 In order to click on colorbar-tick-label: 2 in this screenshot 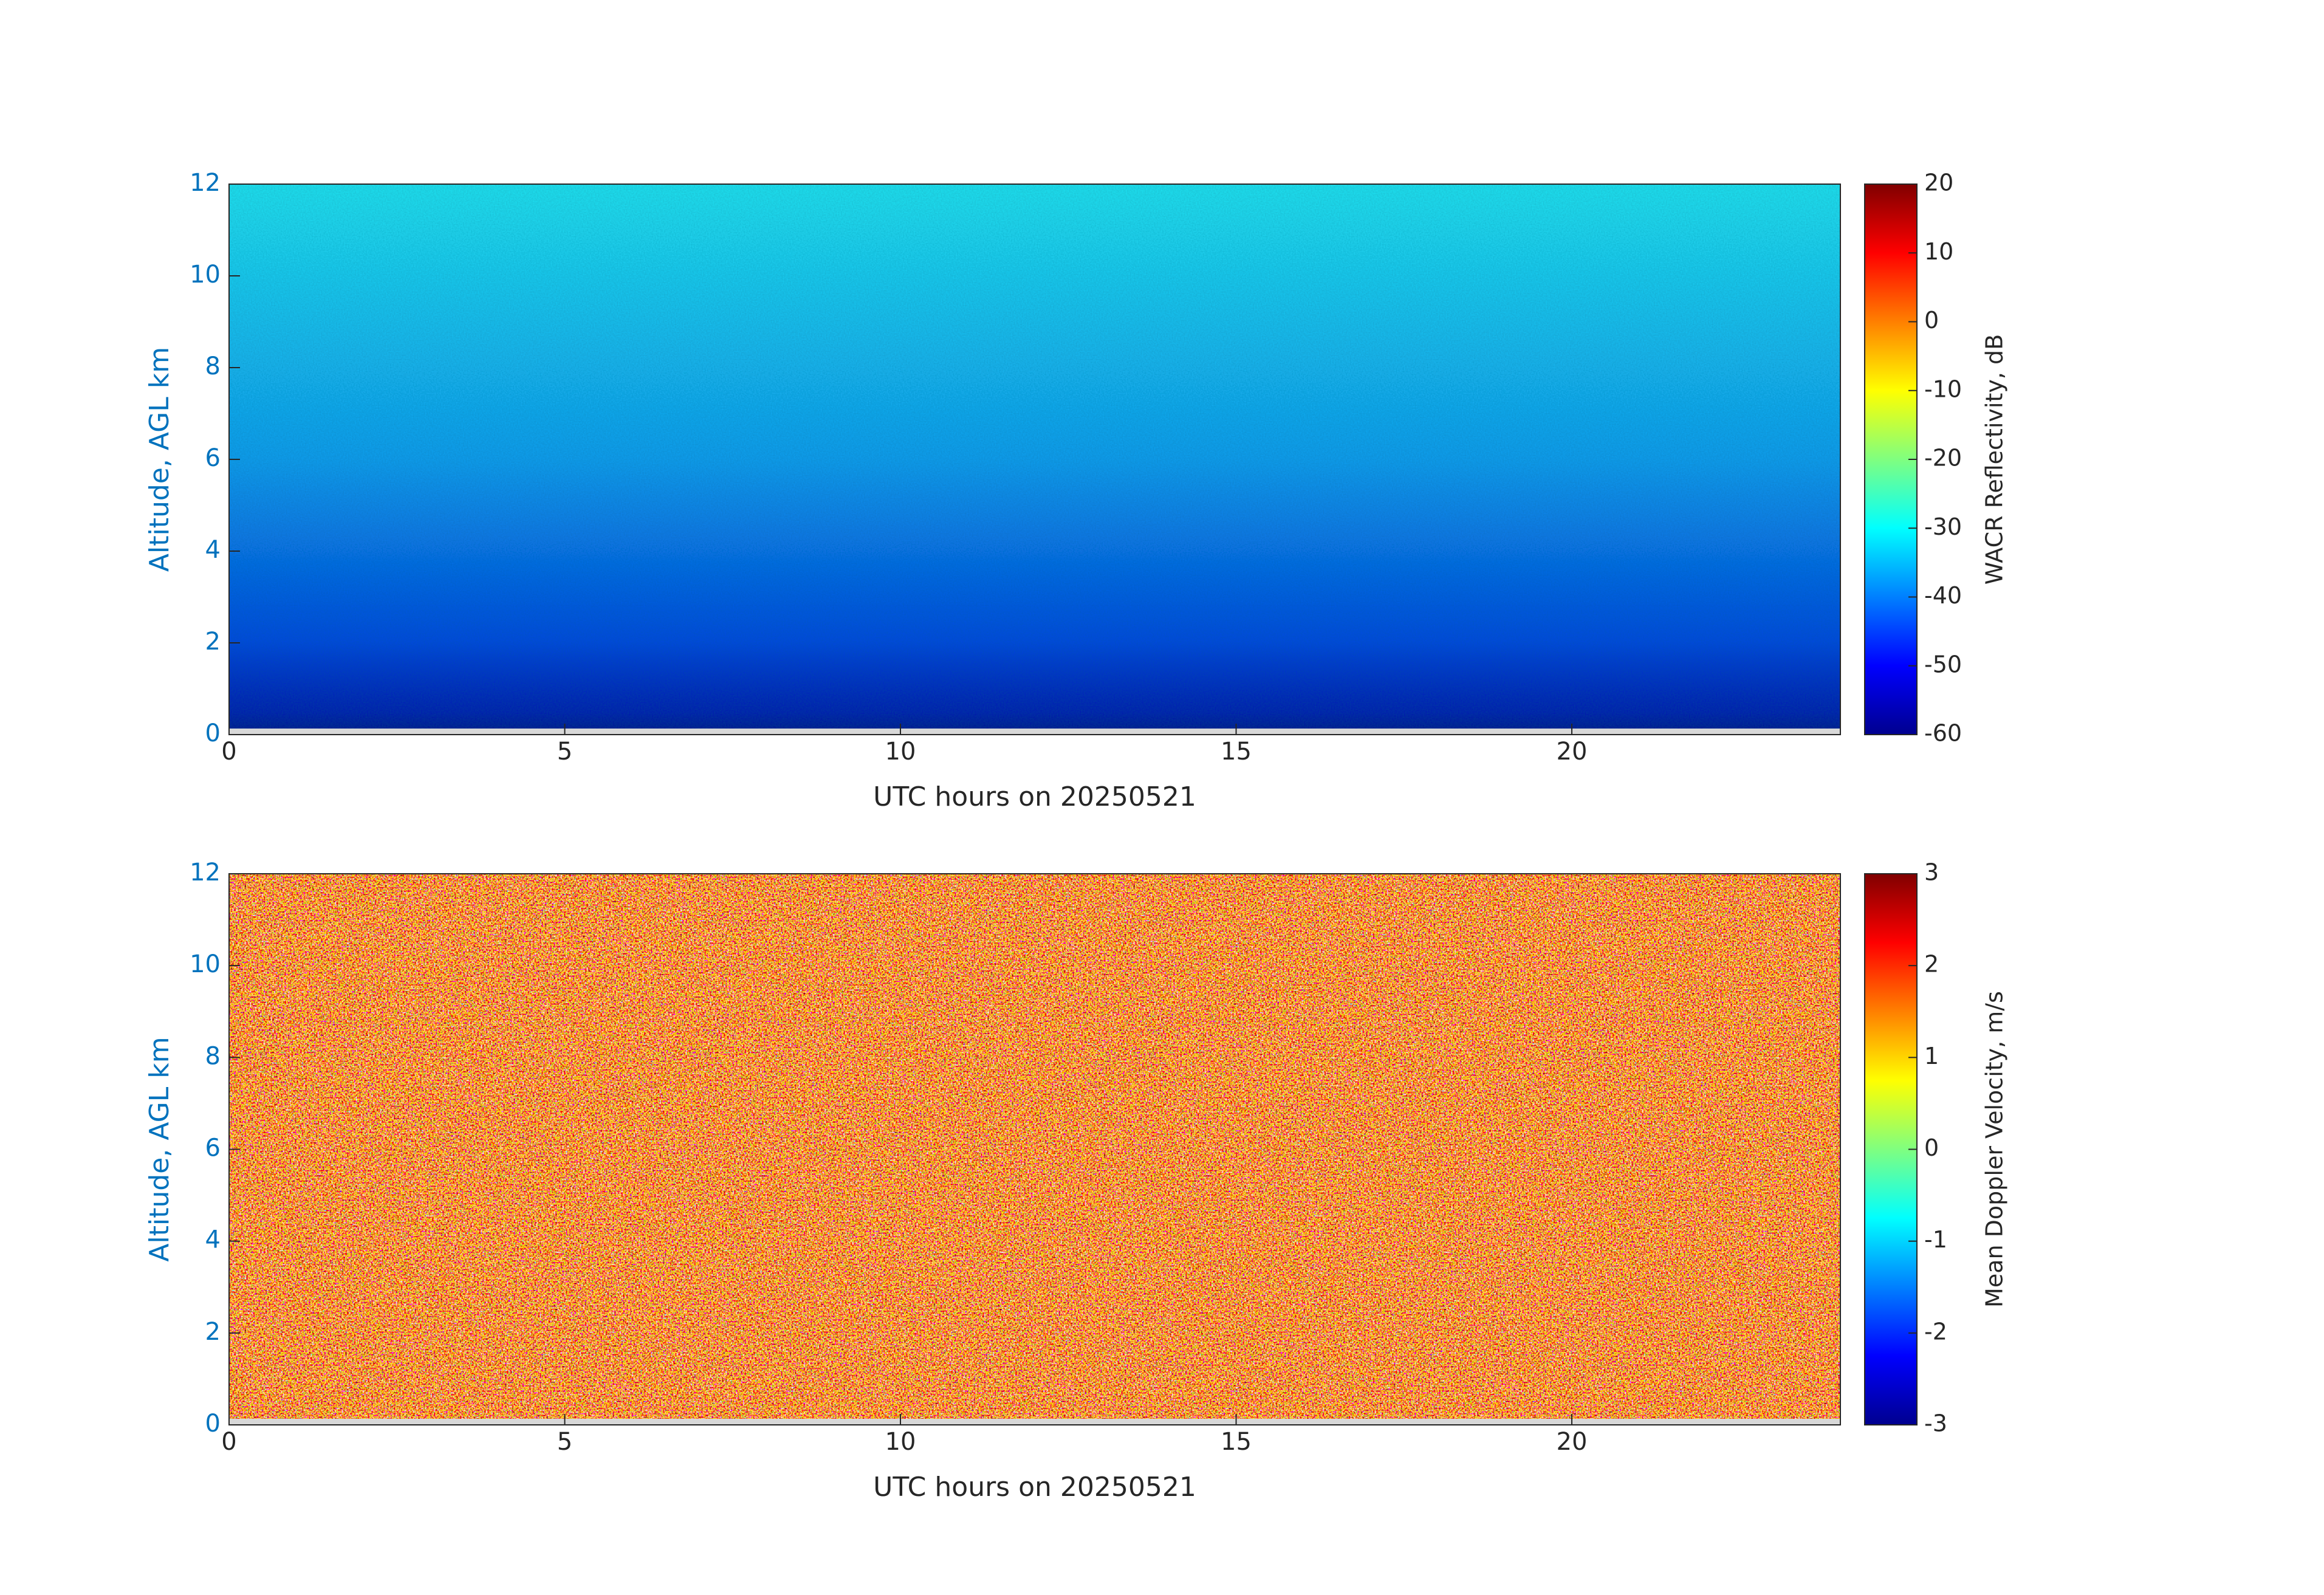, I will do `click(1931, 965)`.